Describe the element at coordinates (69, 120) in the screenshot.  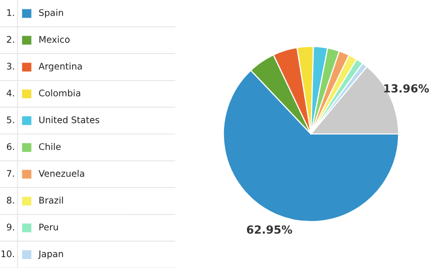
I see `legend-label: United States` at that location.